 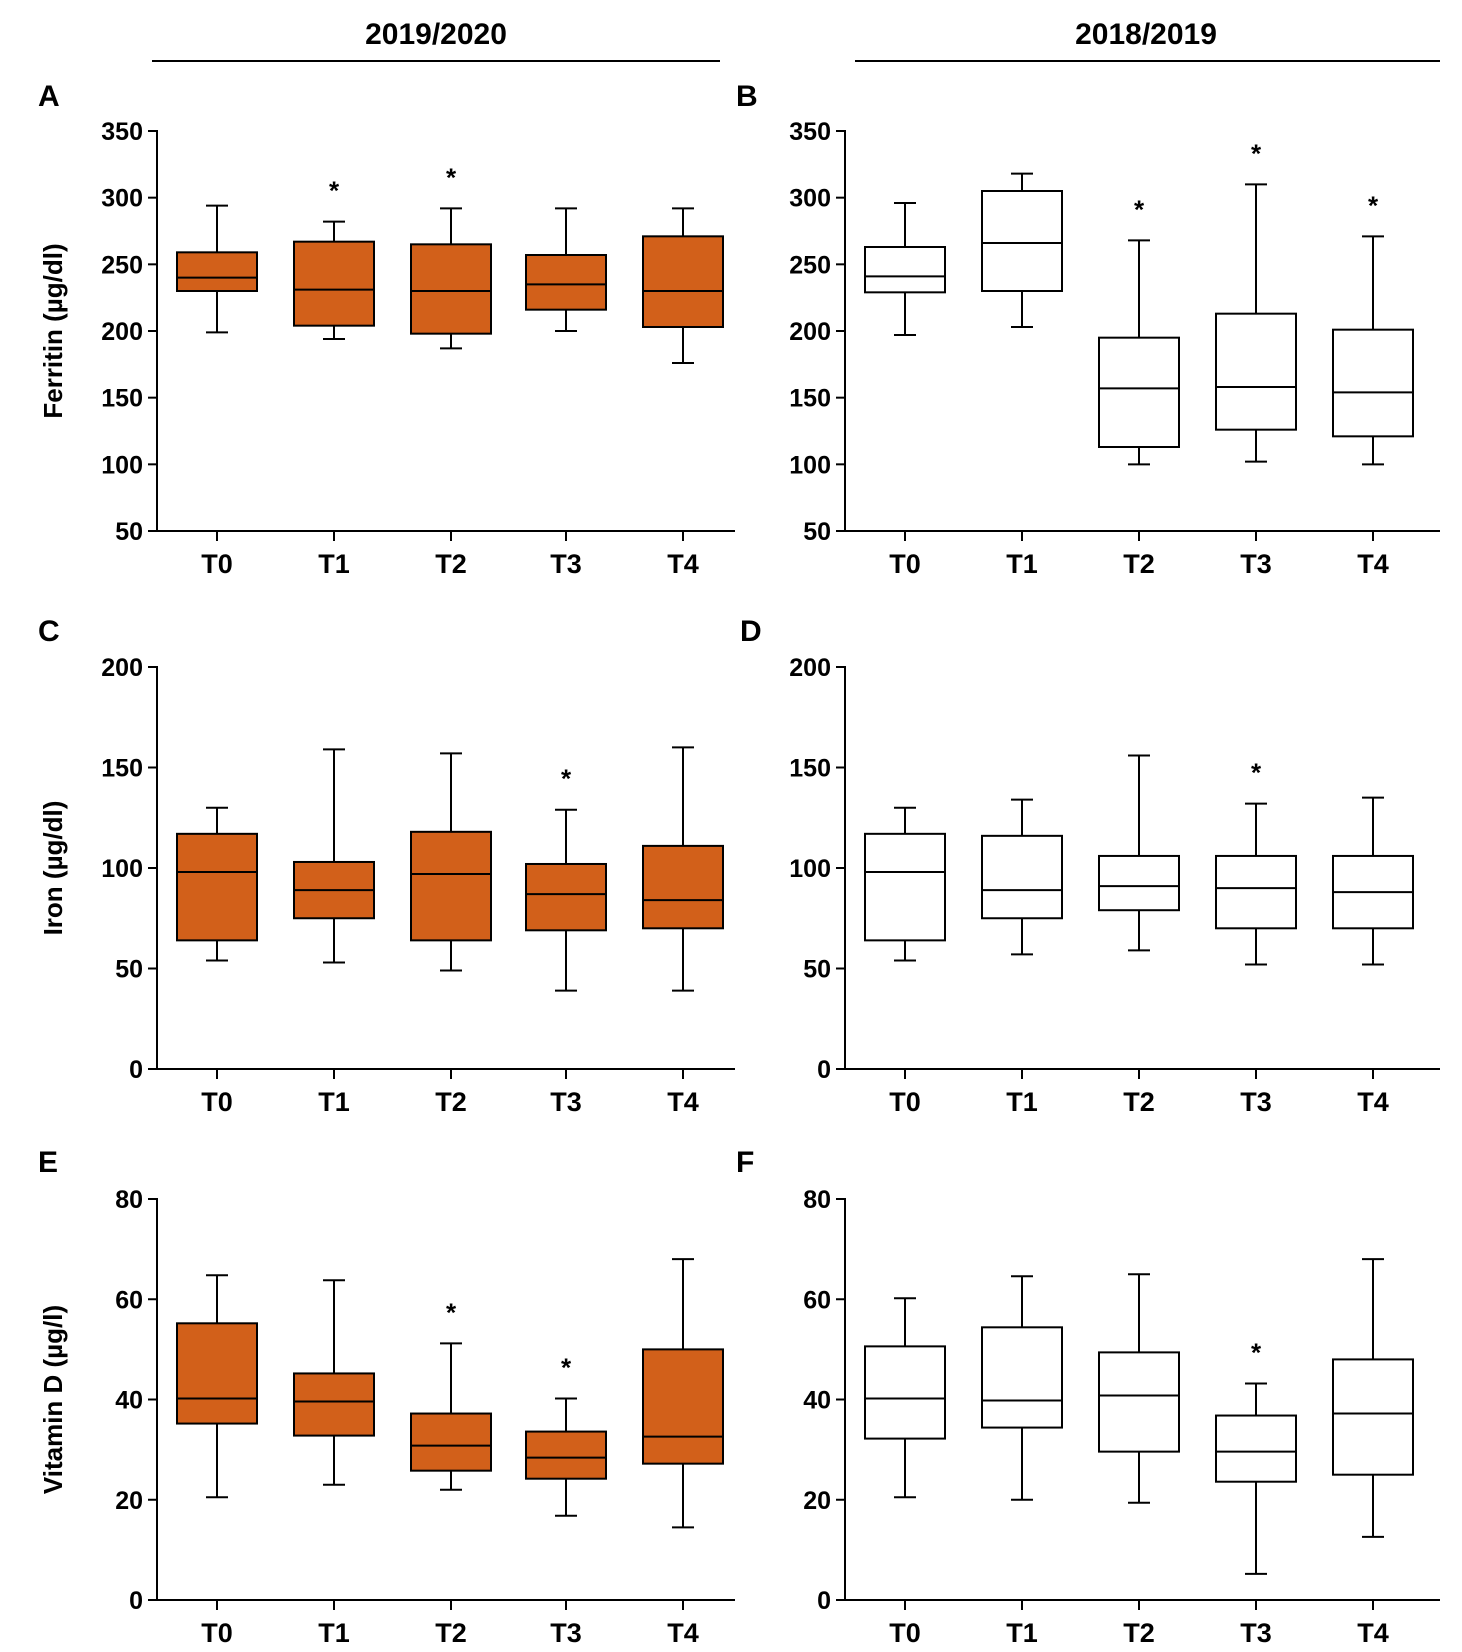 I want to click on panel-e-box-t2: *, so click(x=451, y=1394).